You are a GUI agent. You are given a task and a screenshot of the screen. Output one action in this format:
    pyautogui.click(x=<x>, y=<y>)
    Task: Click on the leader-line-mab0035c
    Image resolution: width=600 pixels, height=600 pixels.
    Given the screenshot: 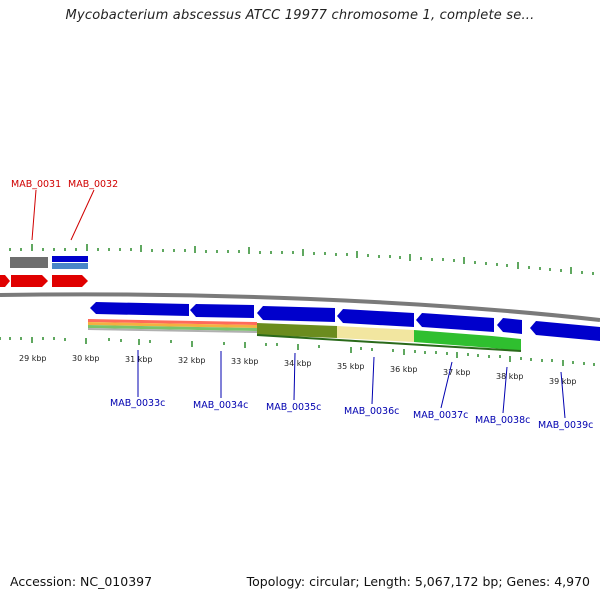 What is the action you would take?
    pyautogui.click(x=294, y=376)
    